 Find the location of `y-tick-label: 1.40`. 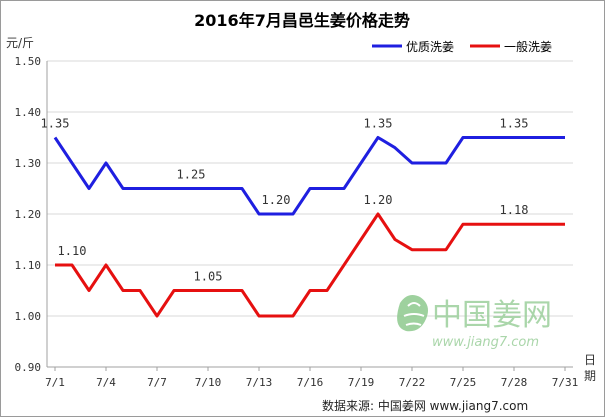

y-tick-label: 1.40 is located at coordinates (28, 112).